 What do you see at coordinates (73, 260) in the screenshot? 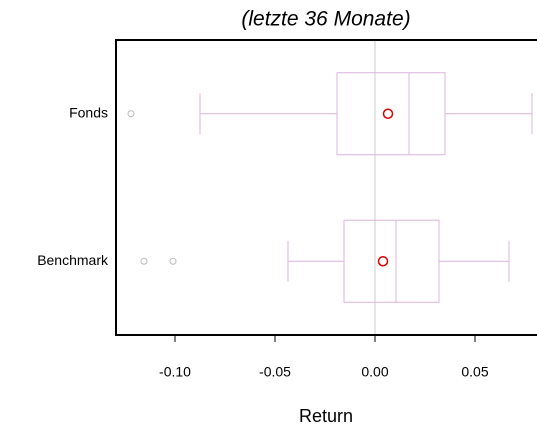
I see `y-tick-label: Benchmark` at bounding box center [73, 260].